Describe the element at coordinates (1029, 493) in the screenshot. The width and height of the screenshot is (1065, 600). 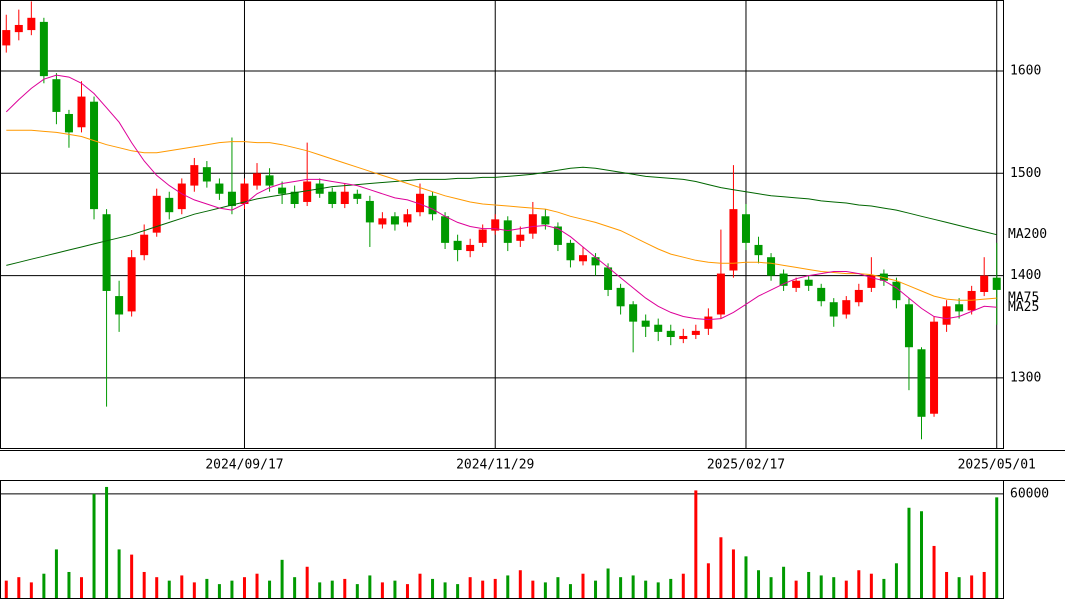
I see `y-tick-label: 60000` at that location.